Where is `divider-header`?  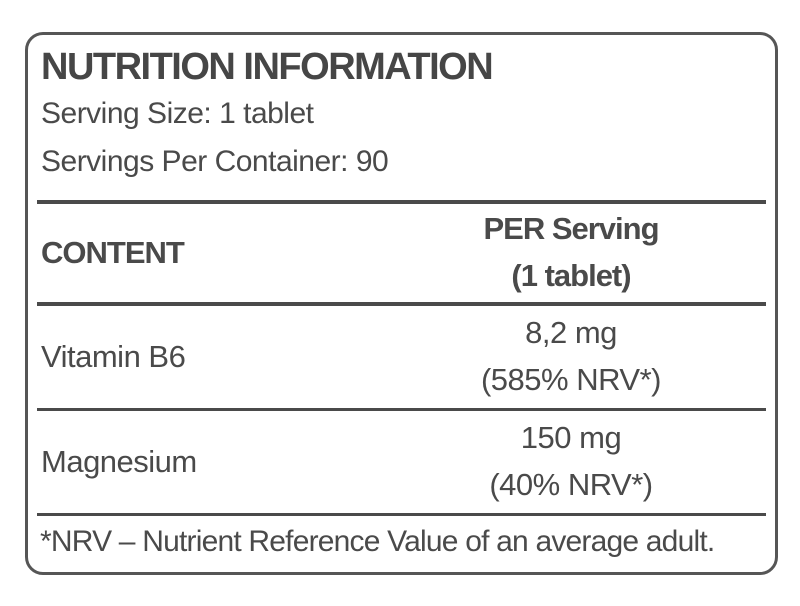
divider-header is located at coordinates (401, 303).